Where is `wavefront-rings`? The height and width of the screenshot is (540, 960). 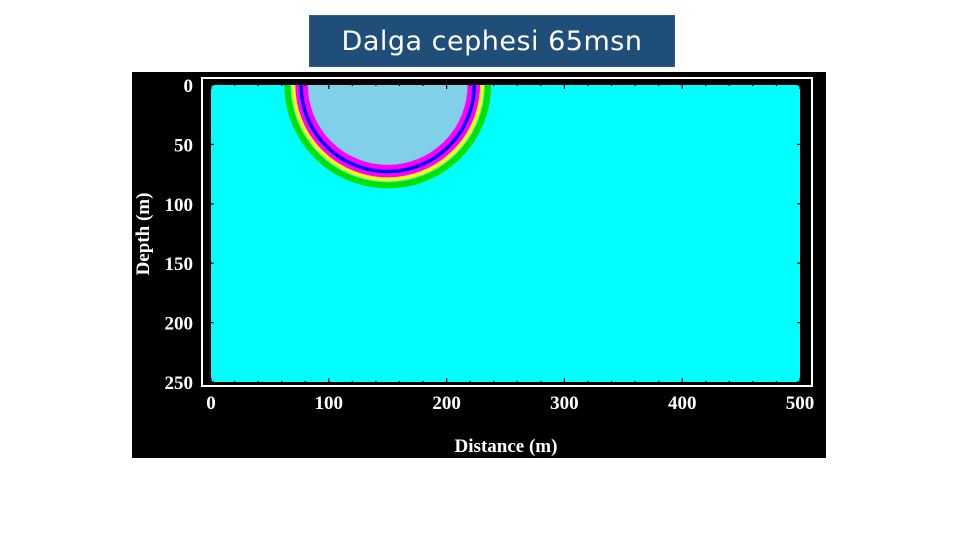 wavefront-rings is located at coordinates (388, 137).